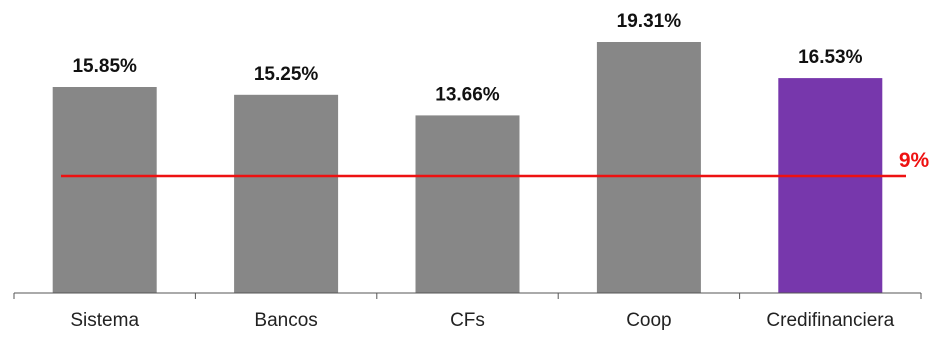 The image size is (933, 337). I want to click on category-label-coop: Coop, so click(648, 320).